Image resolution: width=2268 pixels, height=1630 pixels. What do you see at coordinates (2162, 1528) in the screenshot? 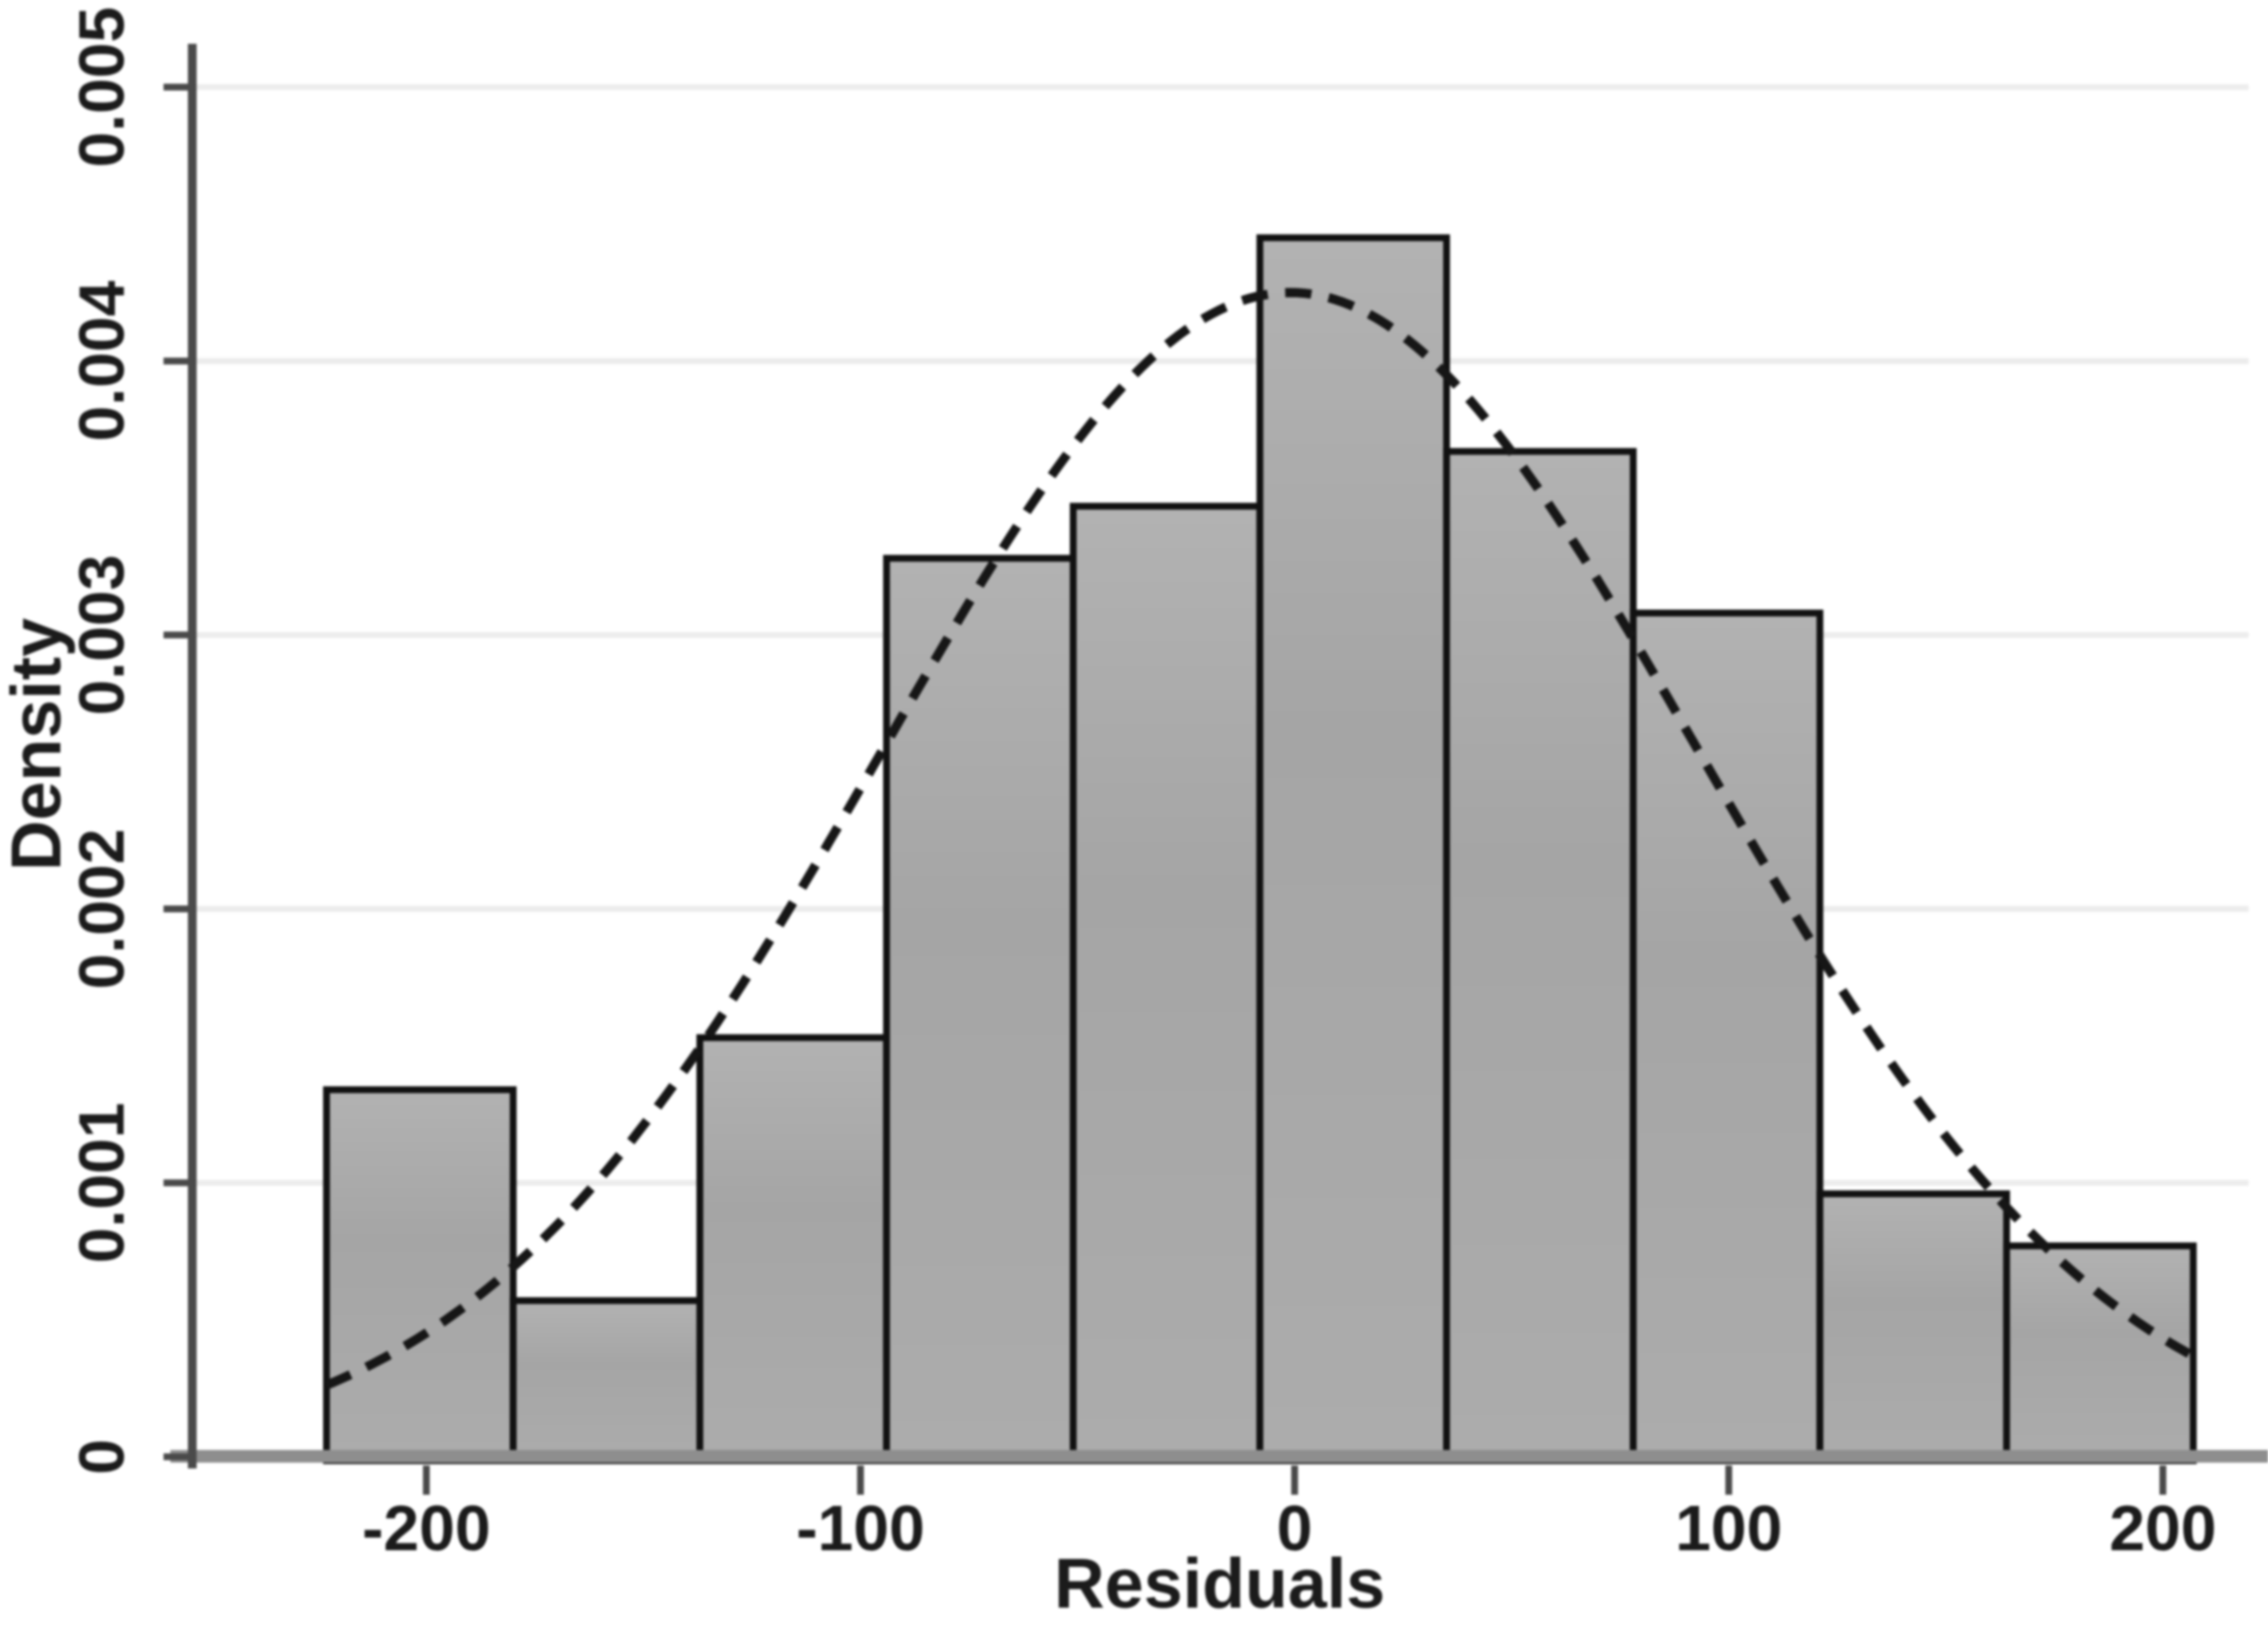
I see `x-tick-label: 200` at bounding box center [2162, 1528].